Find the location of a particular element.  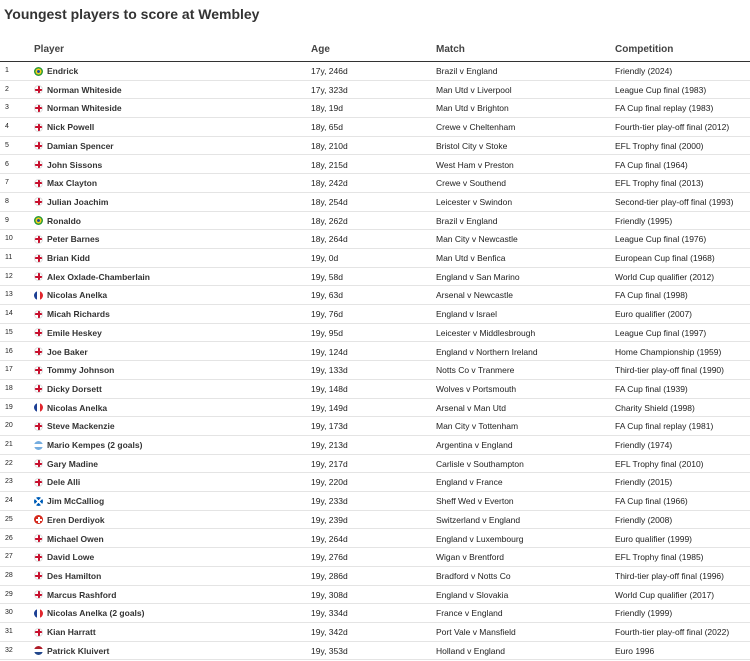

age: 19y, 220d is located at coordinates (329, 482).